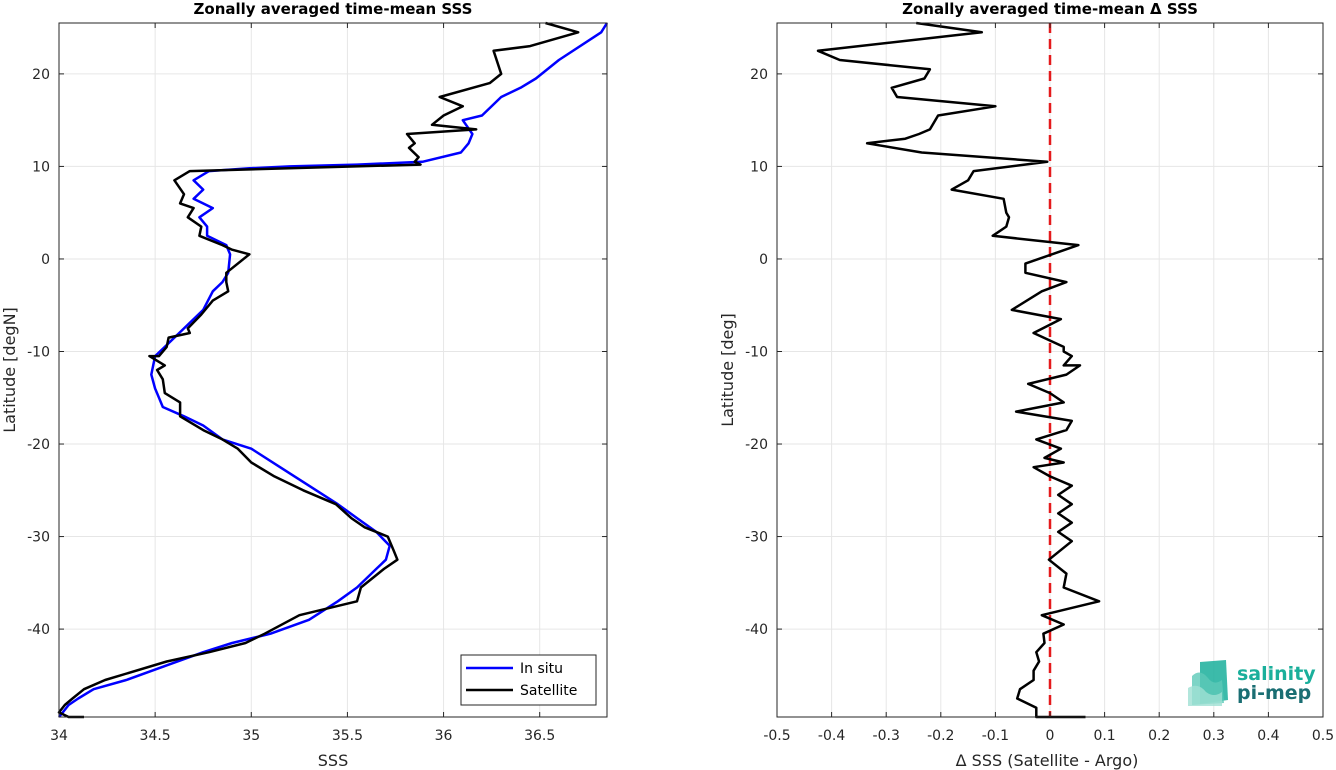  I want to click on right-chart-title: Zonally averaged time-mean Δ SSS, so click(1050, 9).